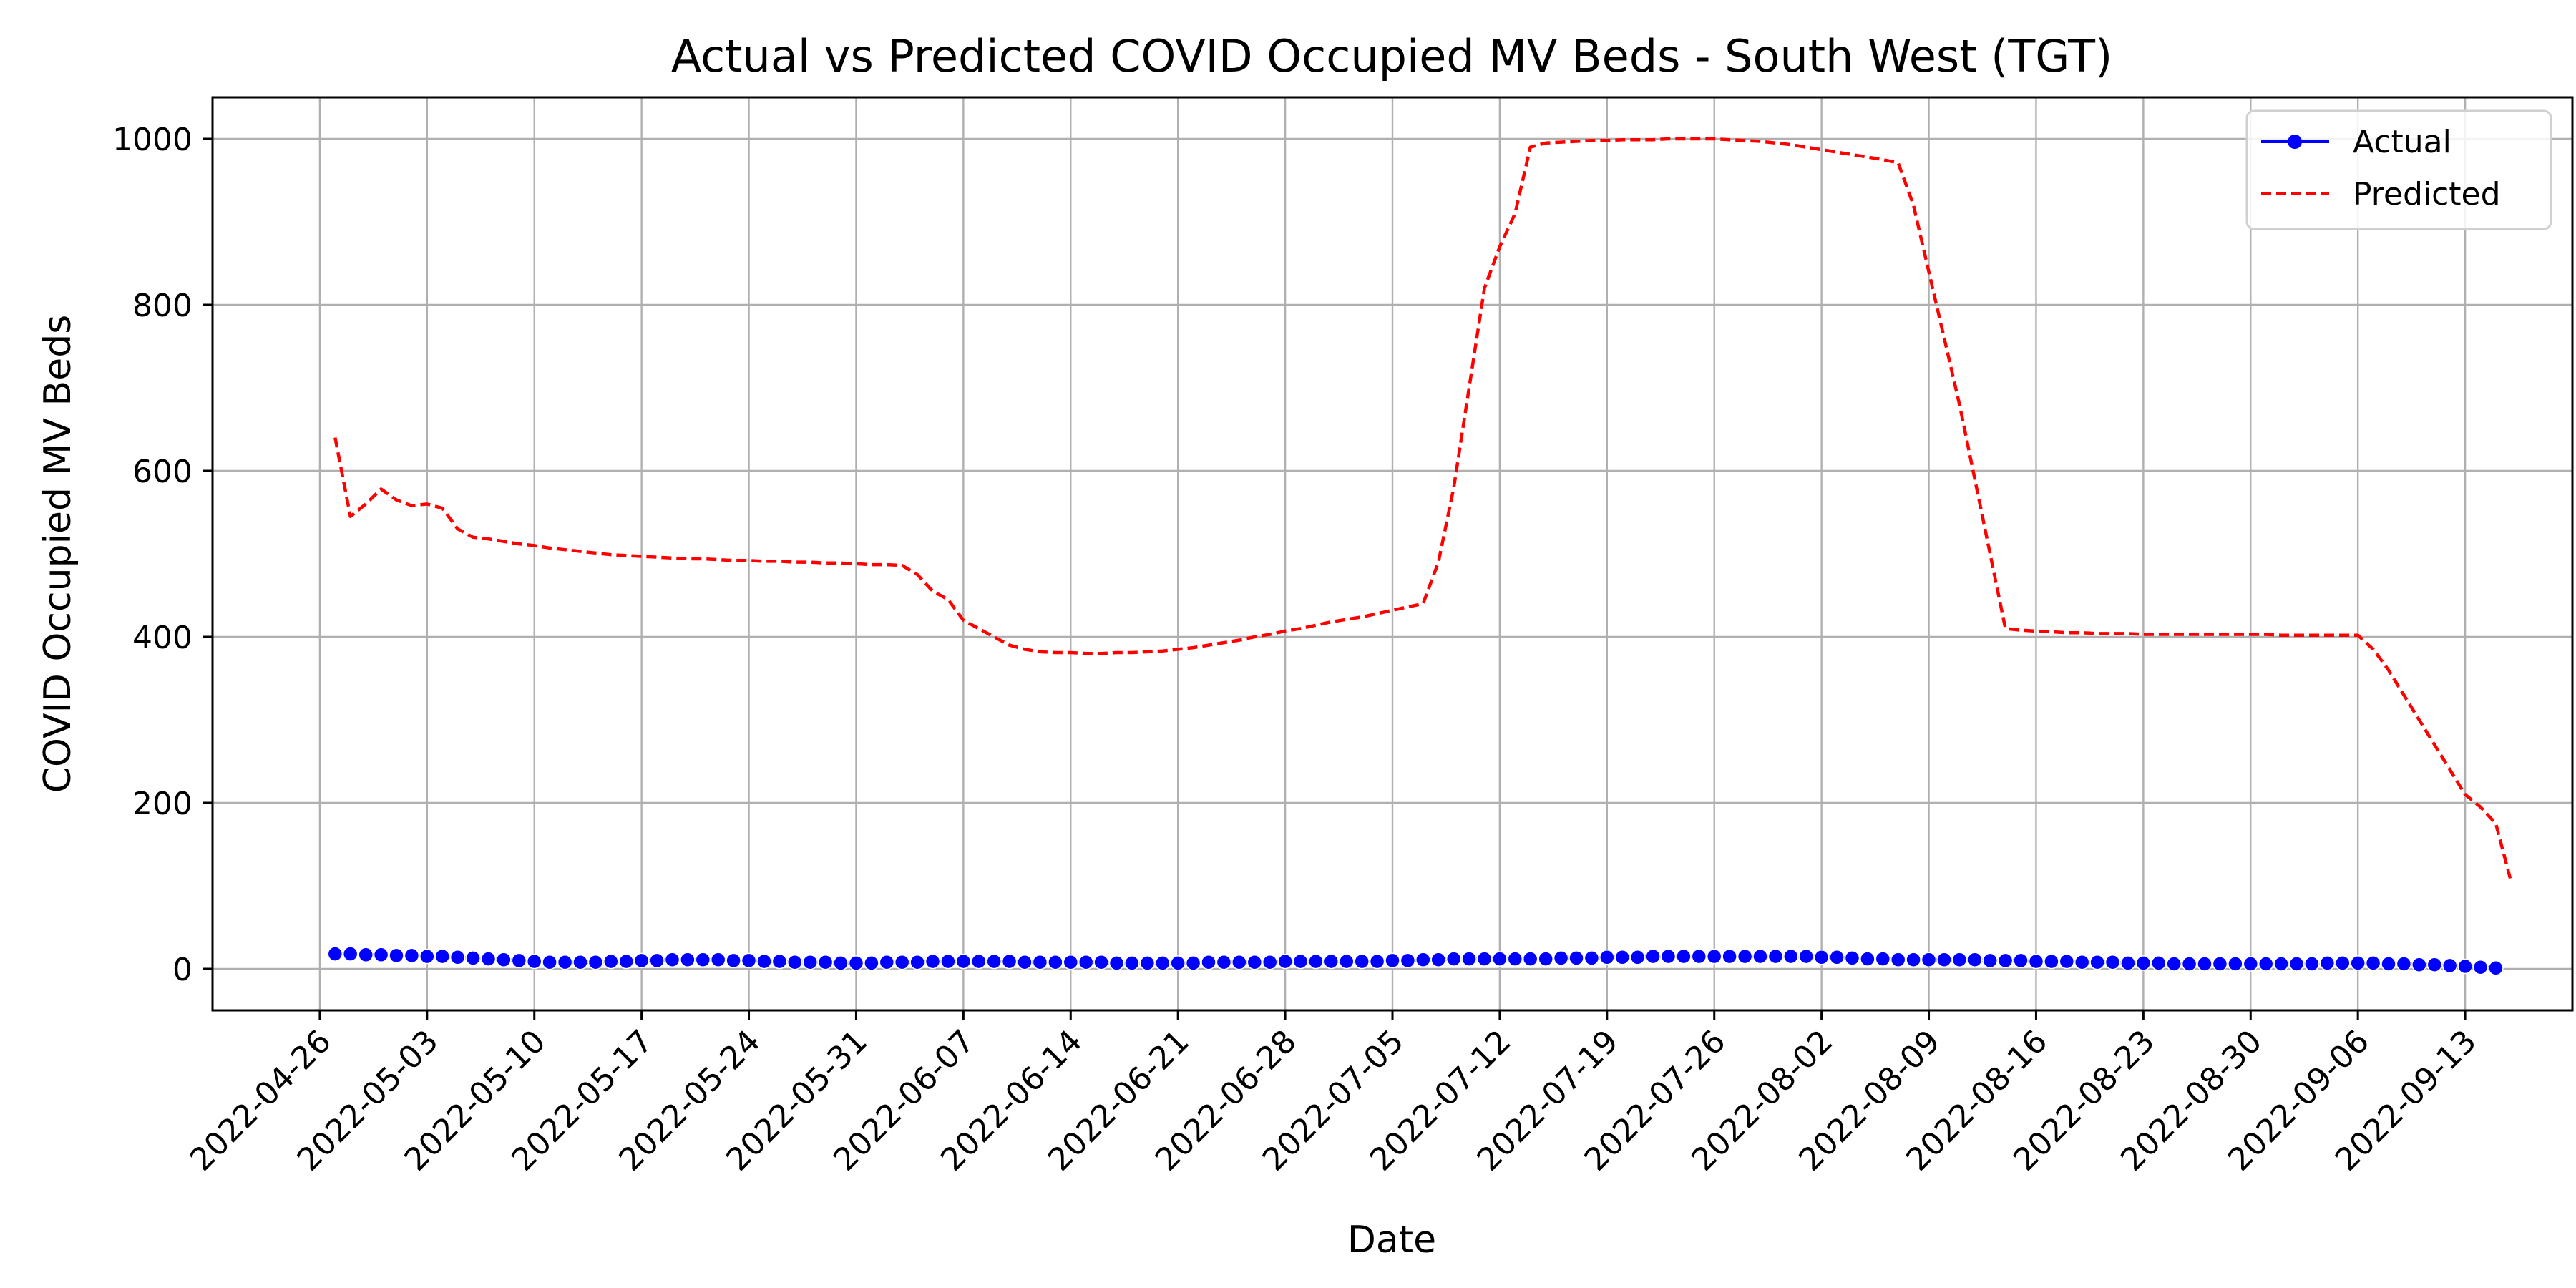 The width and height of the screenshot is (2576, 1288). Describe the element at coordinates (162, 306) in the screenshot. I see `y-tick-label: 800` at that location.